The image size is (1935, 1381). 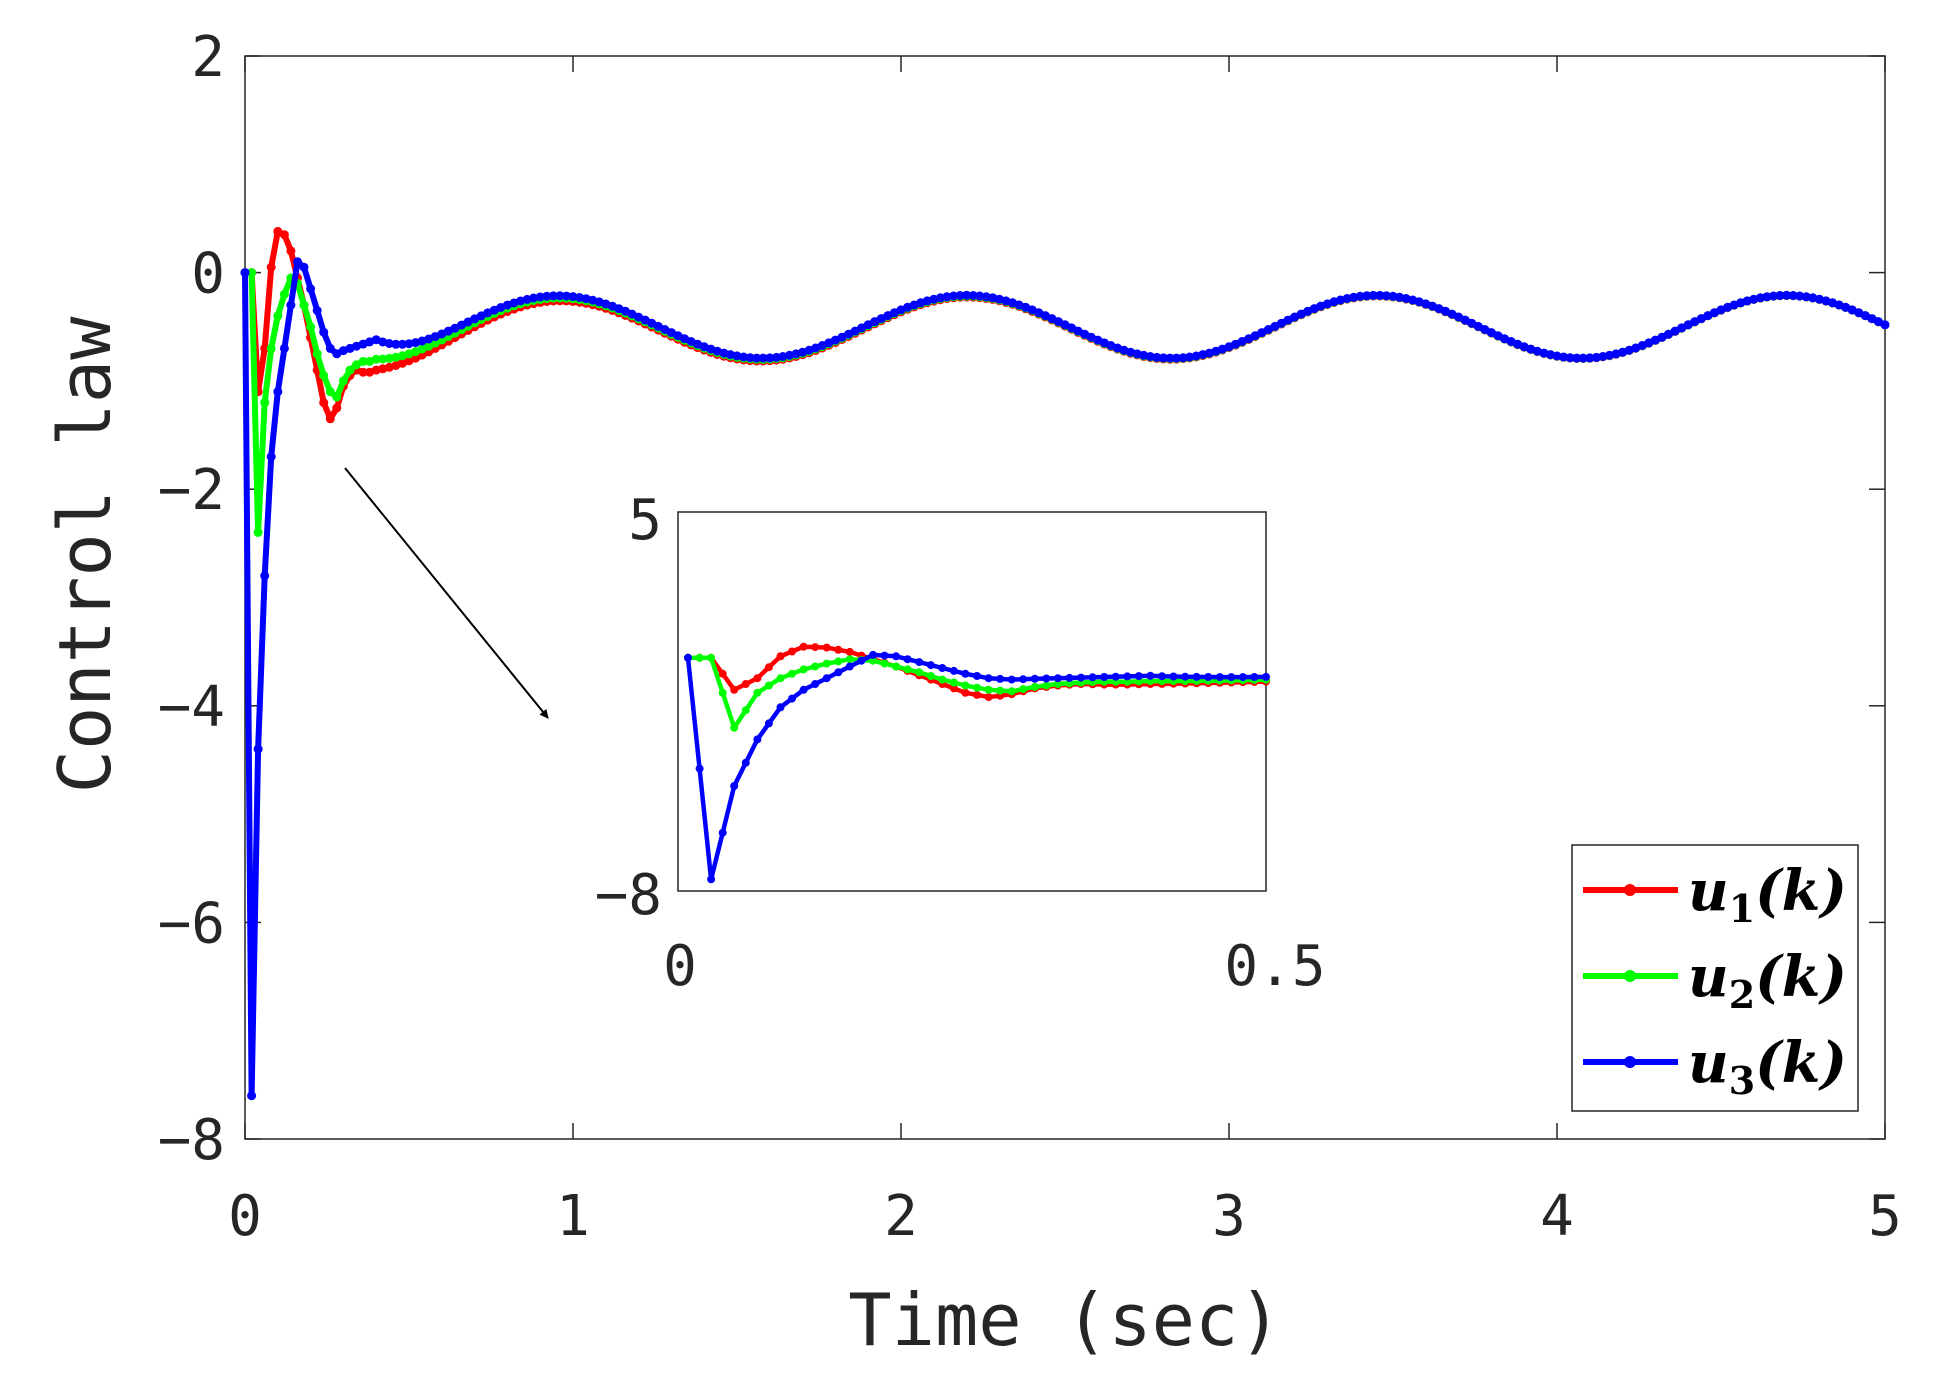 I want to click on legend: u1(k) u2(k) u3(k), so click(x=1715, y=978).